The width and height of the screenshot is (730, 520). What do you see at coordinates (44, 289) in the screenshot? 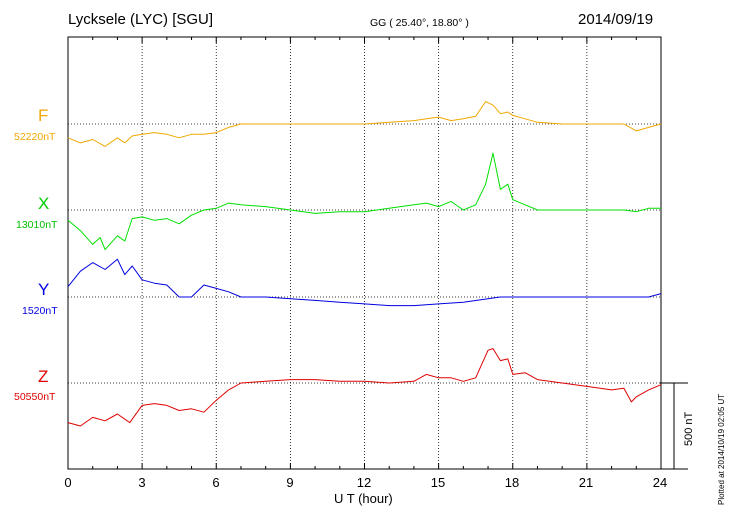
I see `trace-label-y: Y` at bounding box center [44, 289].